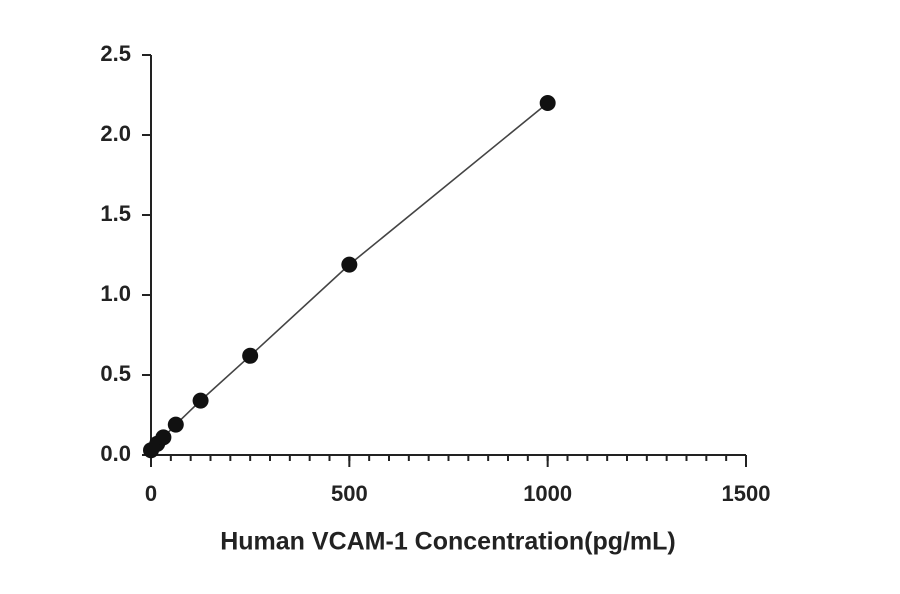 This screenshot has height=594, width=900. What do you see at coordinates (151, 493) in the screenshot?
I see `x-tick-label: 0` at bounding box center [151, 493].